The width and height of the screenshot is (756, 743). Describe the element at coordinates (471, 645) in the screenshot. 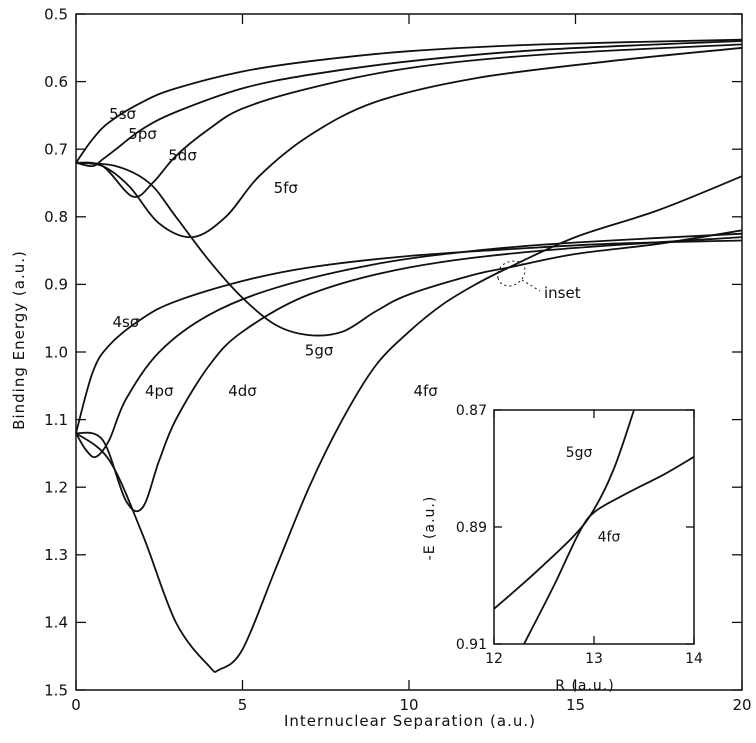

I see `inset-y-tick-label: 0.91` at that location.